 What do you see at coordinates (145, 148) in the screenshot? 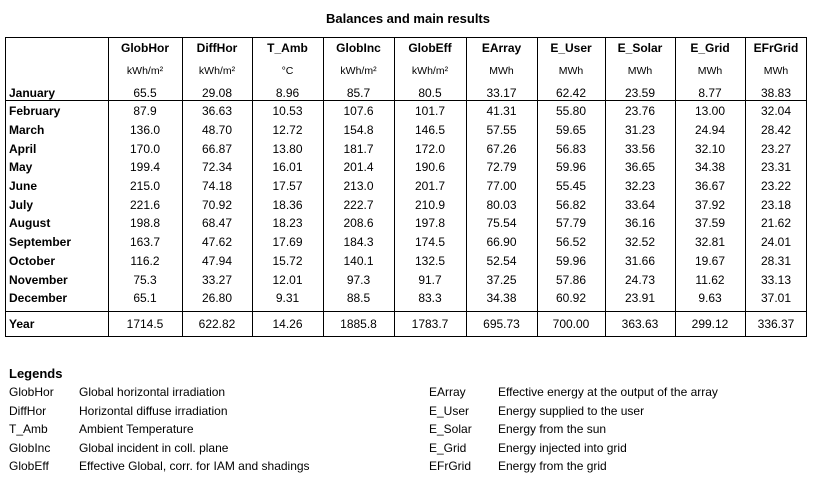
I see `table-cell: 170.0` at bounding box center [145, 148].